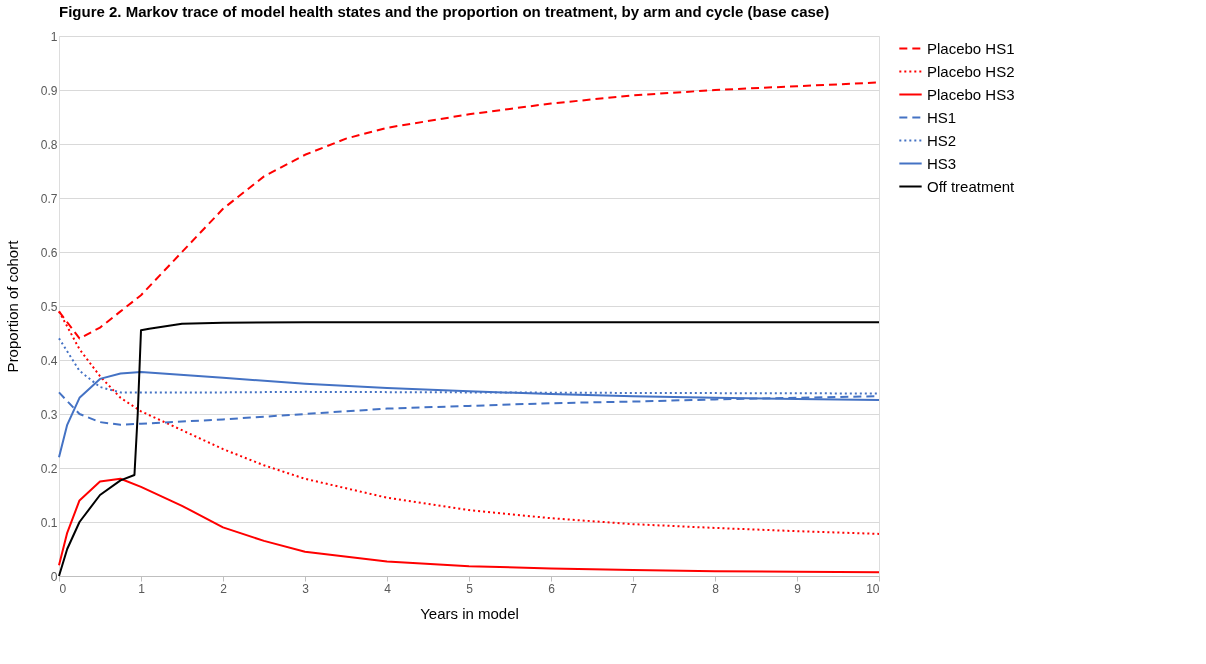 The width and height of the screenshot is (1206, 664). Describe the element at coordinates (971, 186) in the screenshot. I see `legend-label: Off treatment` at that location.